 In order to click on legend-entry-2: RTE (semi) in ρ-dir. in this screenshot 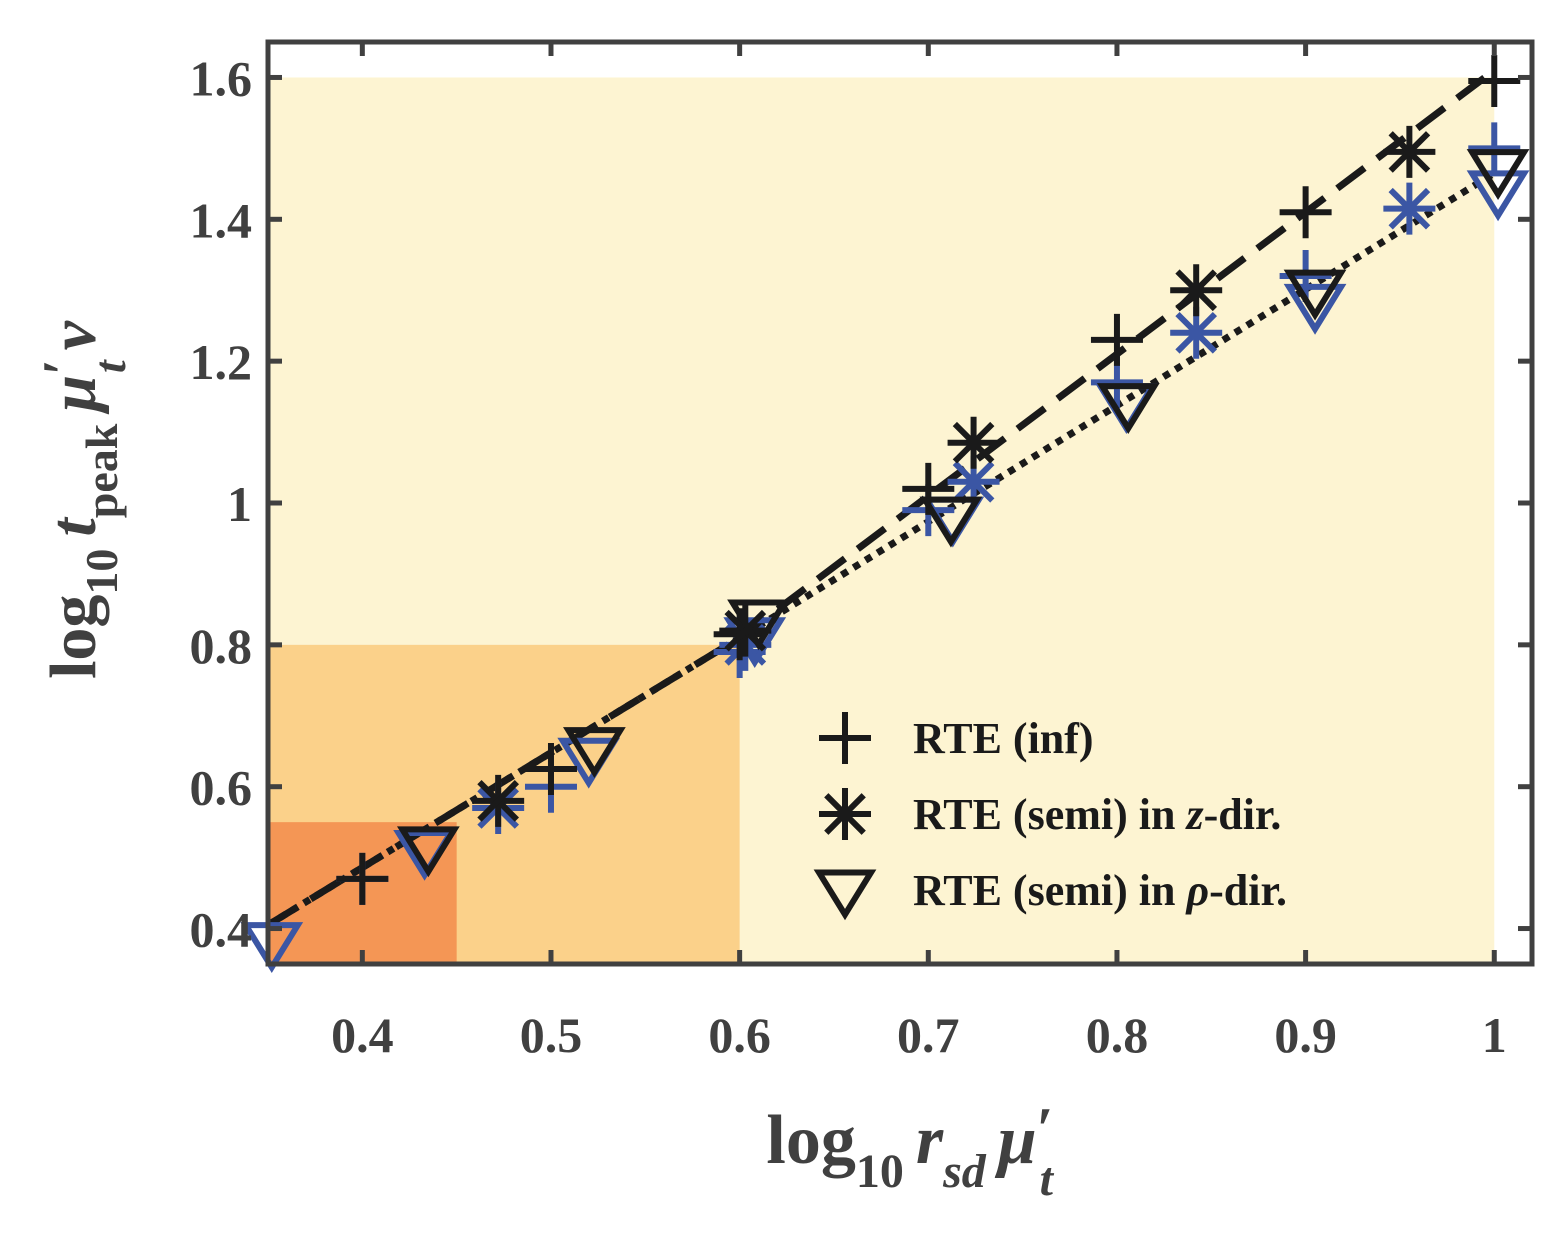, I will do `click(1100, 890)`.